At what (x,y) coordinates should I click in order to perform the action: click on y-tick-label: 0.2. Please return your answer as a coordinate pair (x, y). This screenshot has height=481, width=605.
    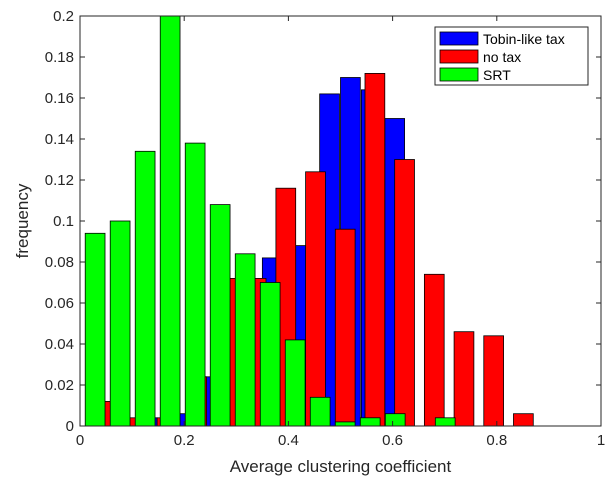
    Looking at the image, I should click on (63, 16).